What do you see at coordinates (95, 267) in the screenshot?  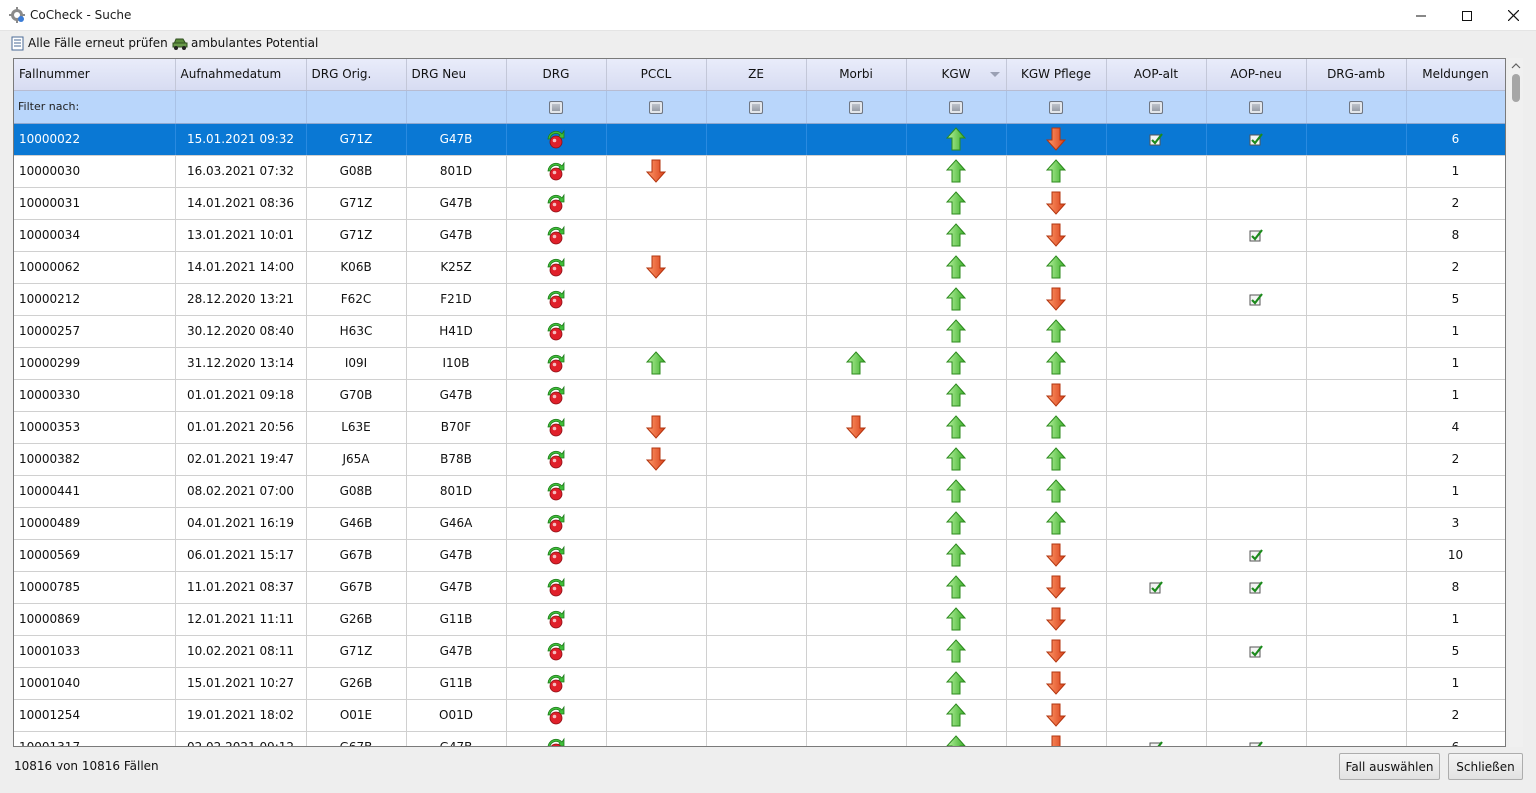 I see `cell-fallnummer: 10000062` at bounding box center [95, 267].